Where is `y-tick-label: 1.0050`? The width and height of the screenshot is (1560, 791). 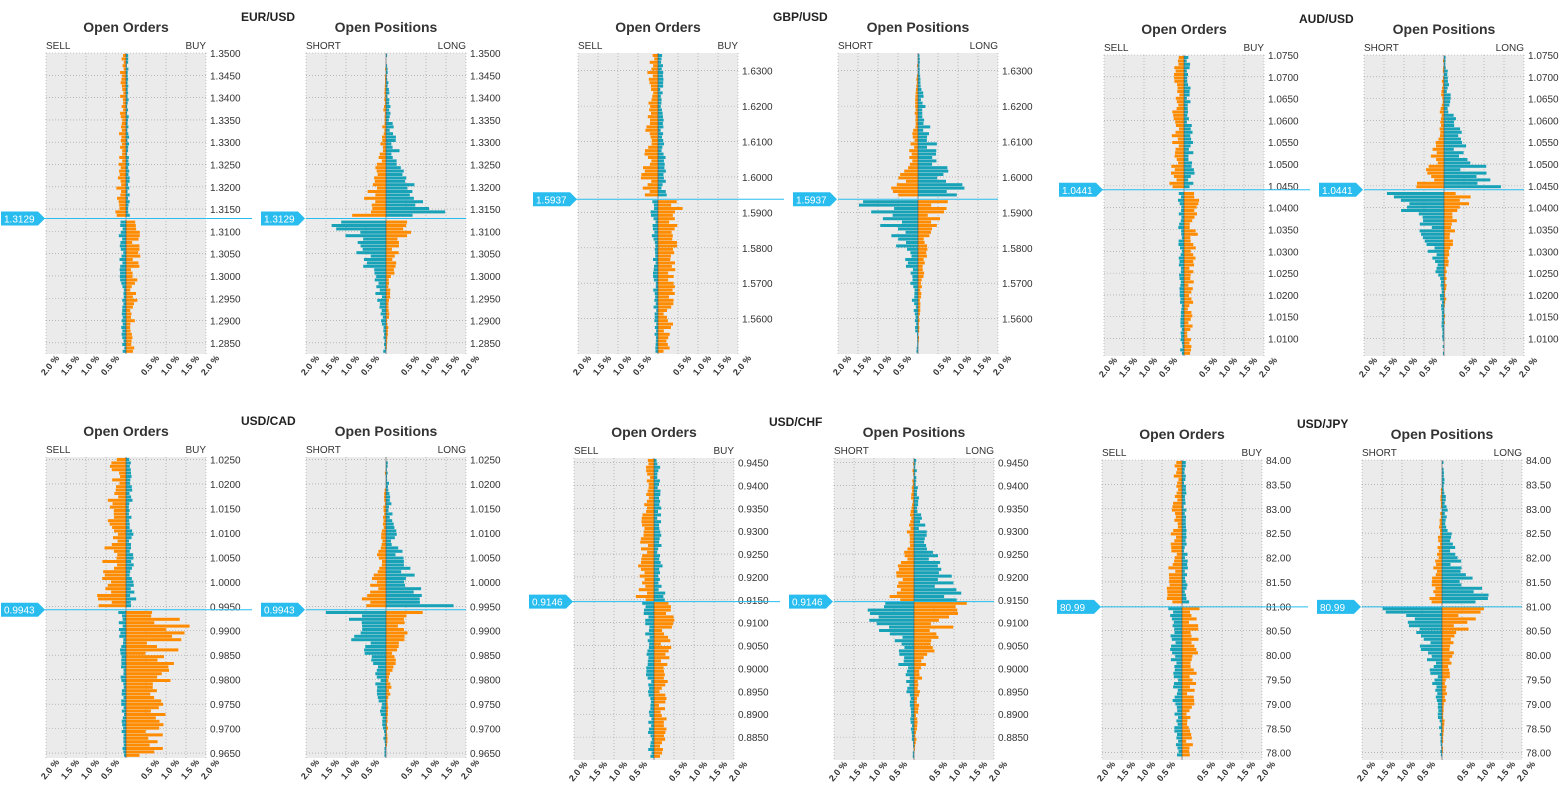
y-tick-label: 1.0050 is located at coordinates (485, 558).